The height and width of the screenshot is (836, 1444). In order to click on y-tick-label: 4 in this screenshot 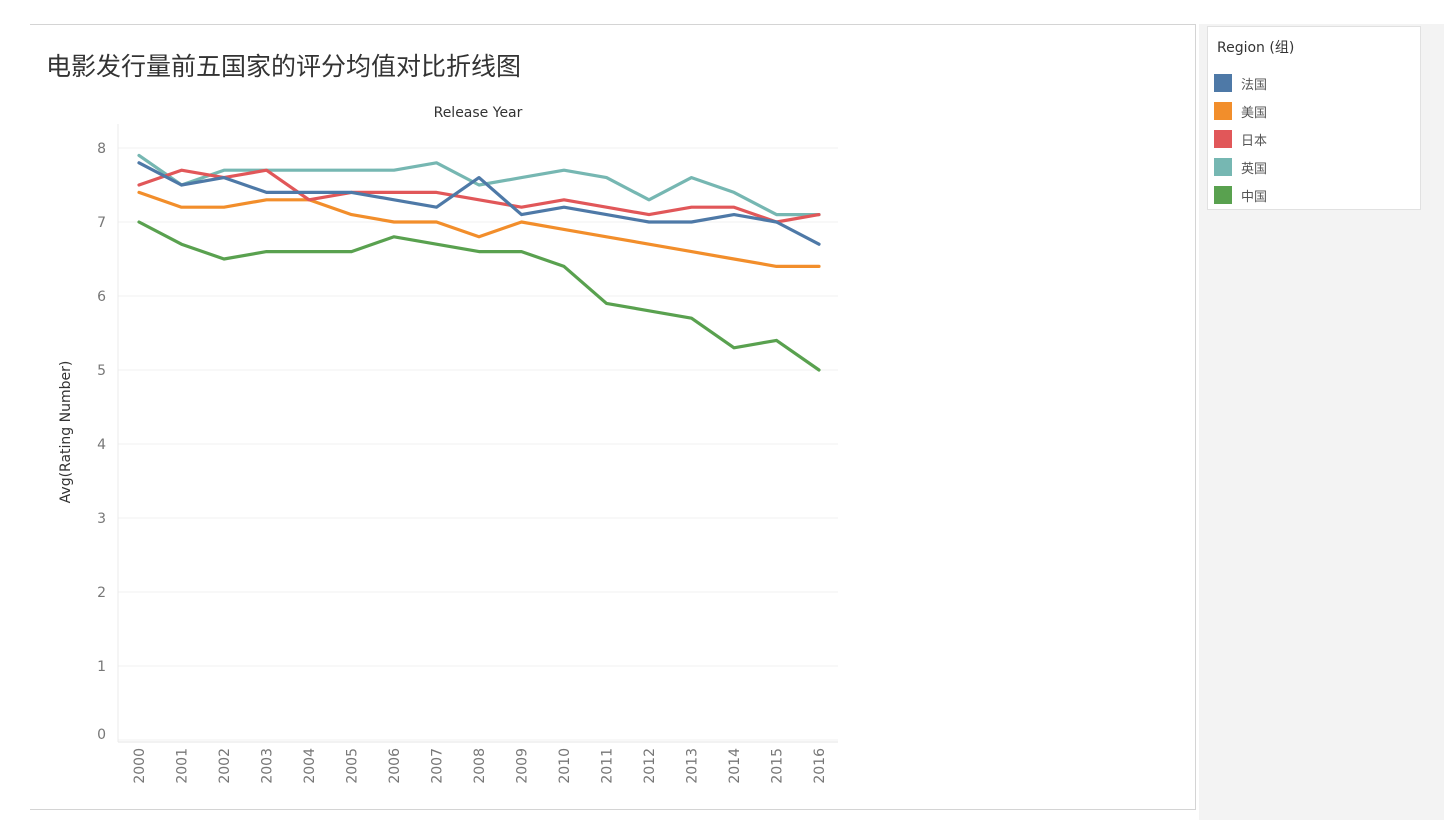, I will do `click(101, 445)`.